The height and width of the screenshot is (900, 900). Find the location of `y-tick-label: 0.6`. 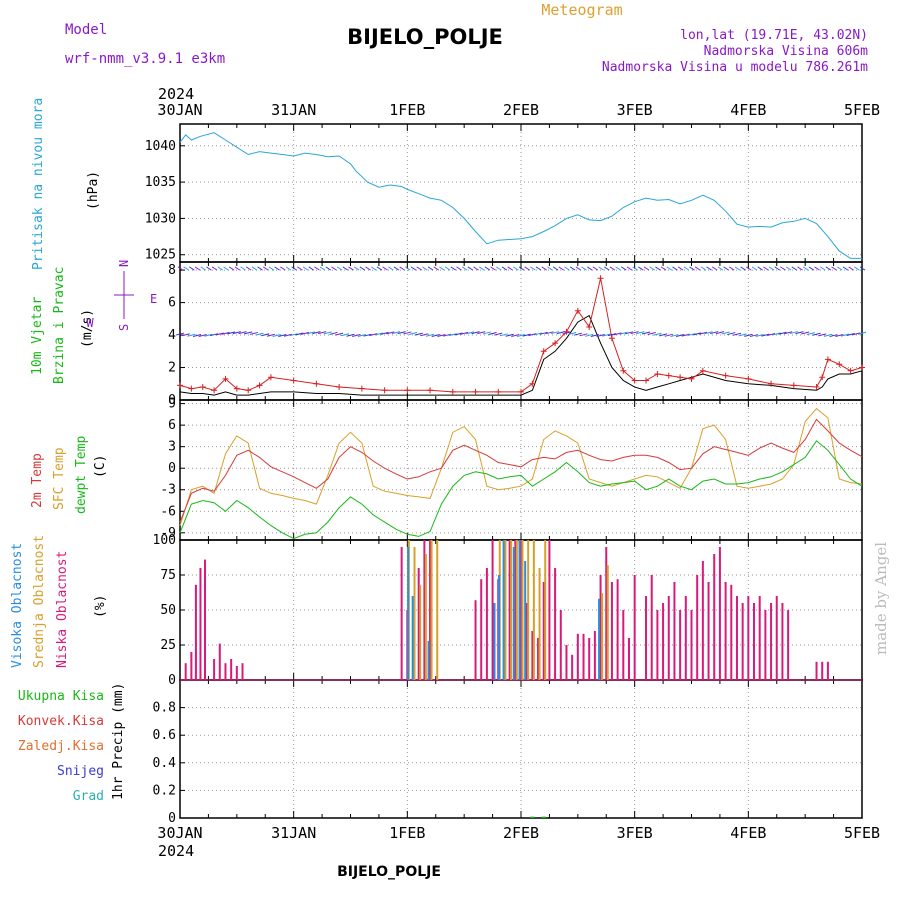

y-tick-label: 0.6 is located at coordinates (164, 735).